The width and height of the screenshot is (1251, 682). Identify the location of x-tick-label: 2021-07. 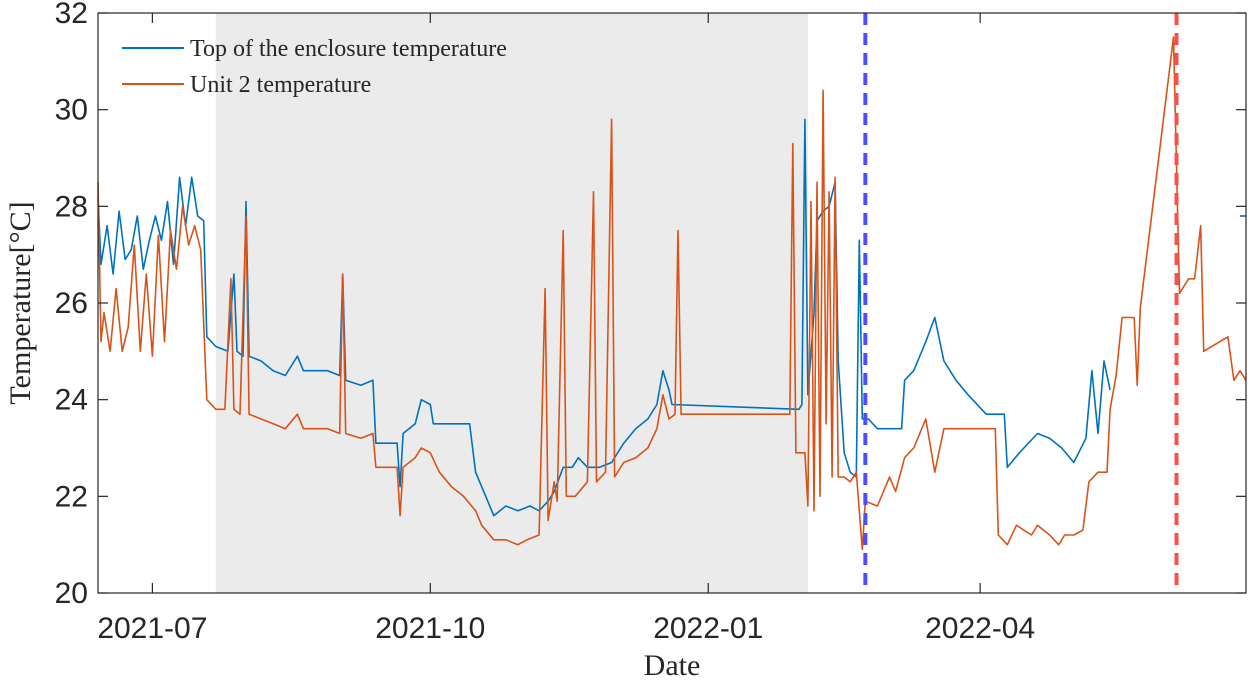
(152, 628).